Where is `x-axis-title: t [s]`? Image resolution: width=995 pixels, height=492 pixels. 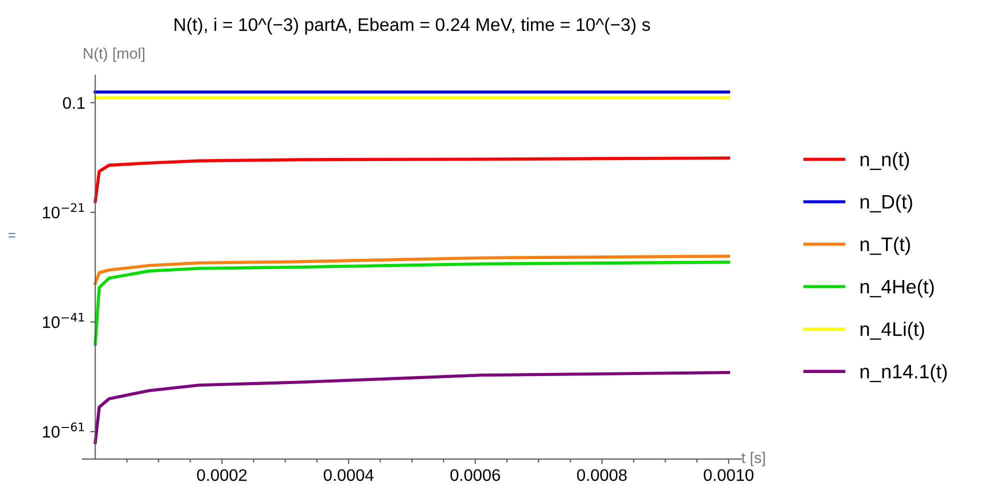 x-axis-title: t [s] is located at coordinates (753, 459).